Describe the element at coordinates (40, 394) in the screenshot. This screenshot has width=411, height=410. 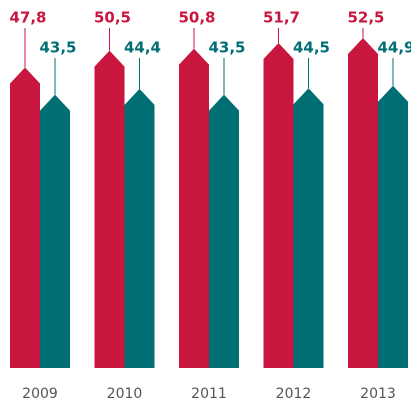
I see `x-tick-label: 2009` at that location.